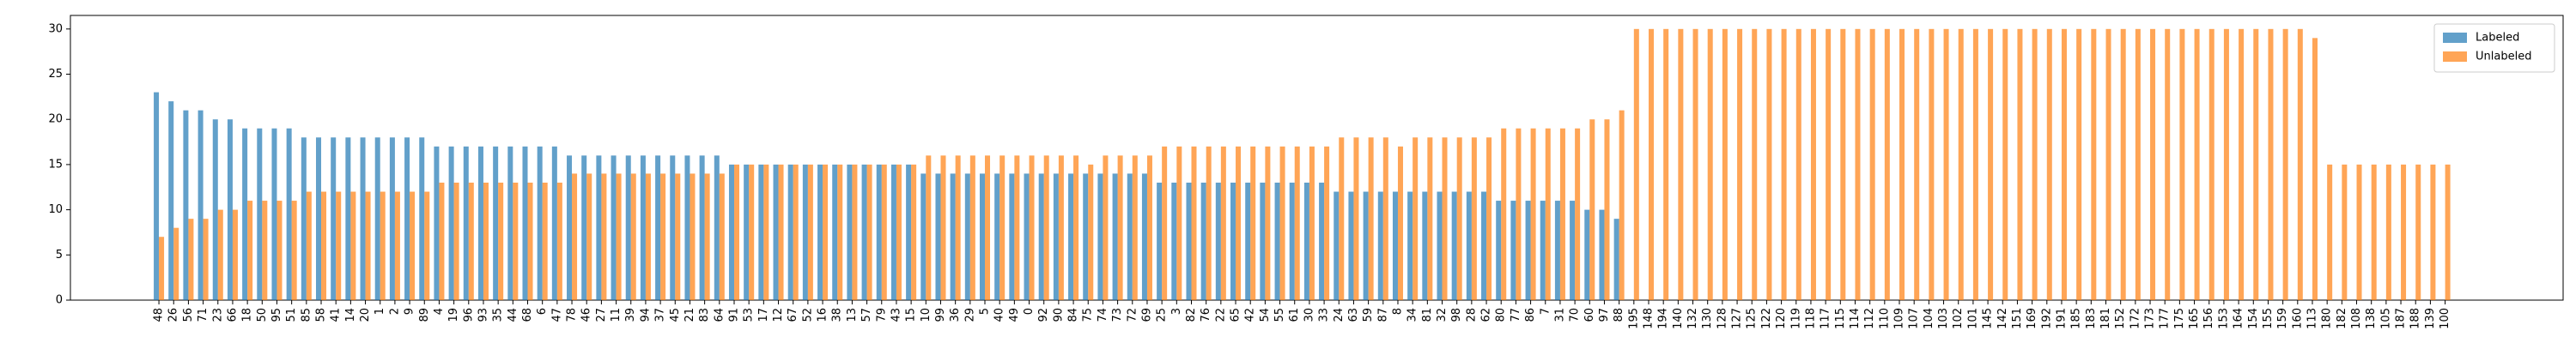  I want to click on x-tick-label: 188, so click(2415, 319).